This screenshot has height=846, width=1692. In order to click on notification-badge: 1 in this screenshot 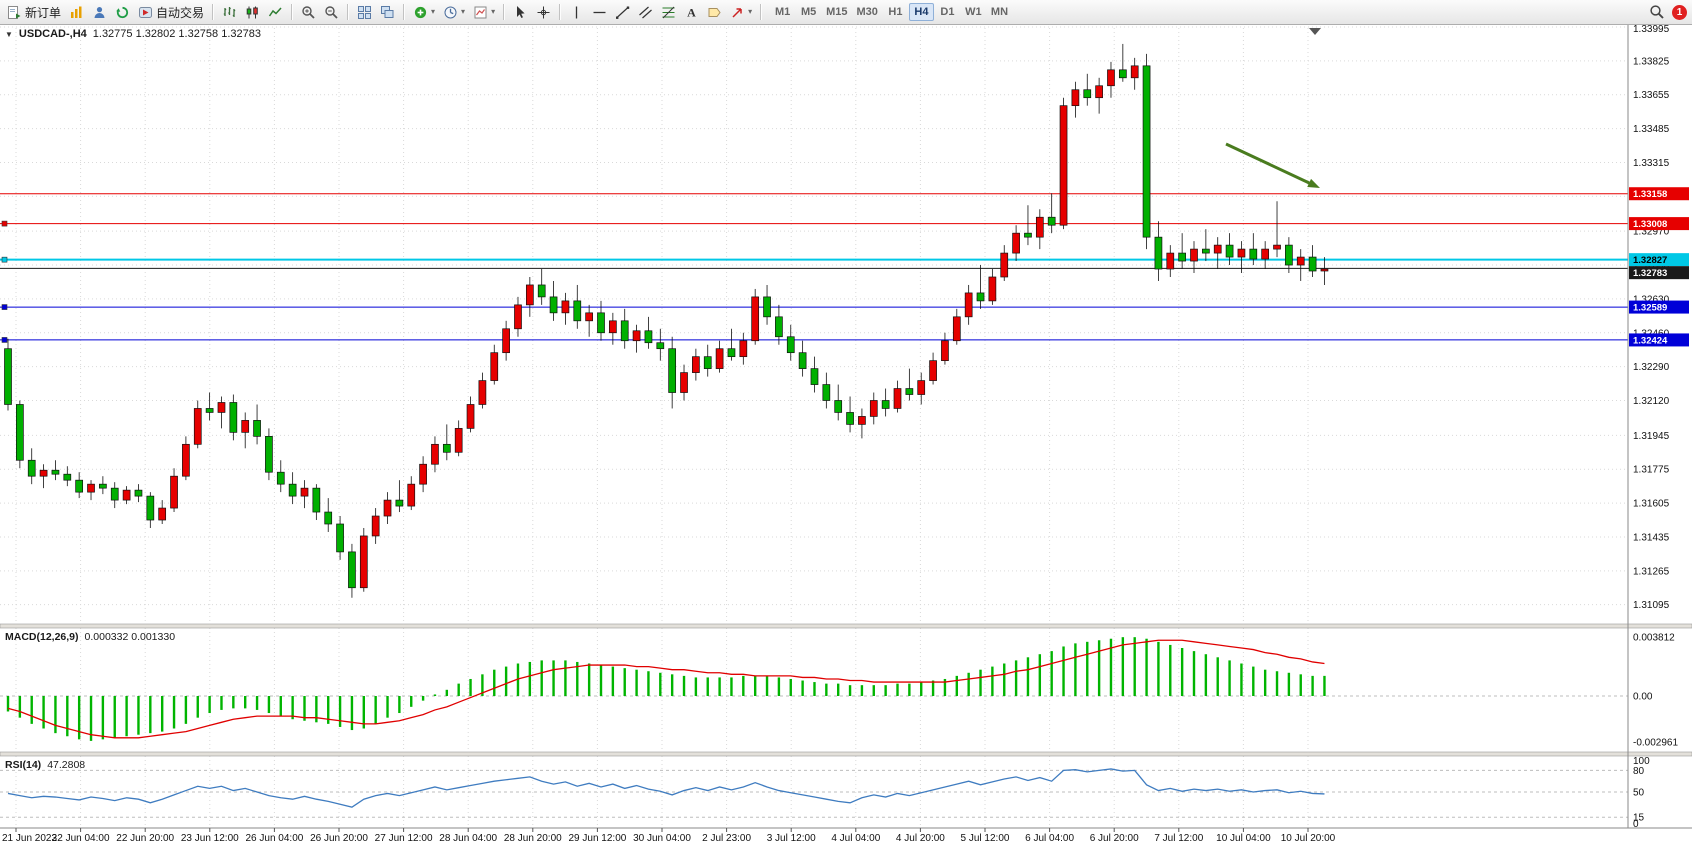, I will do `click(1679, 12)`.